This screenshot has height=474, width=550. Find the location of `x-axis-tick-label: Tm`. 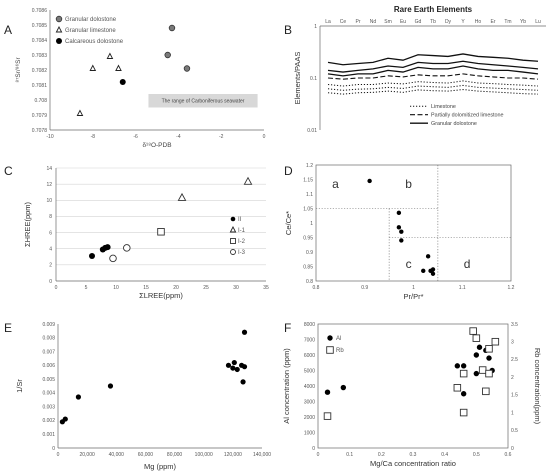

x-axis-tick-label: Tm is located at coordinates (507, 22).